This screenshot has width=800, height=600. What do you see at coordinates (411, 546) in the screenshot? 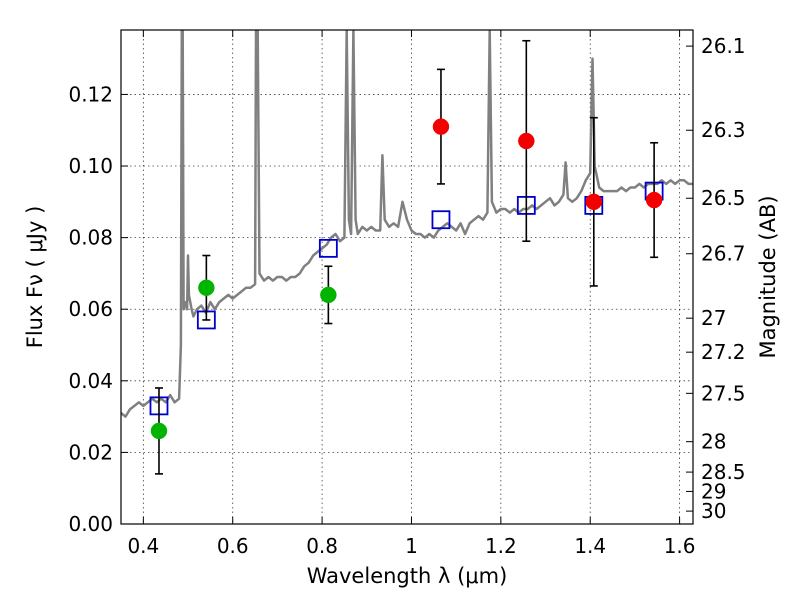
I see `x-tick-label: 1` at bounding box center [411, 546].